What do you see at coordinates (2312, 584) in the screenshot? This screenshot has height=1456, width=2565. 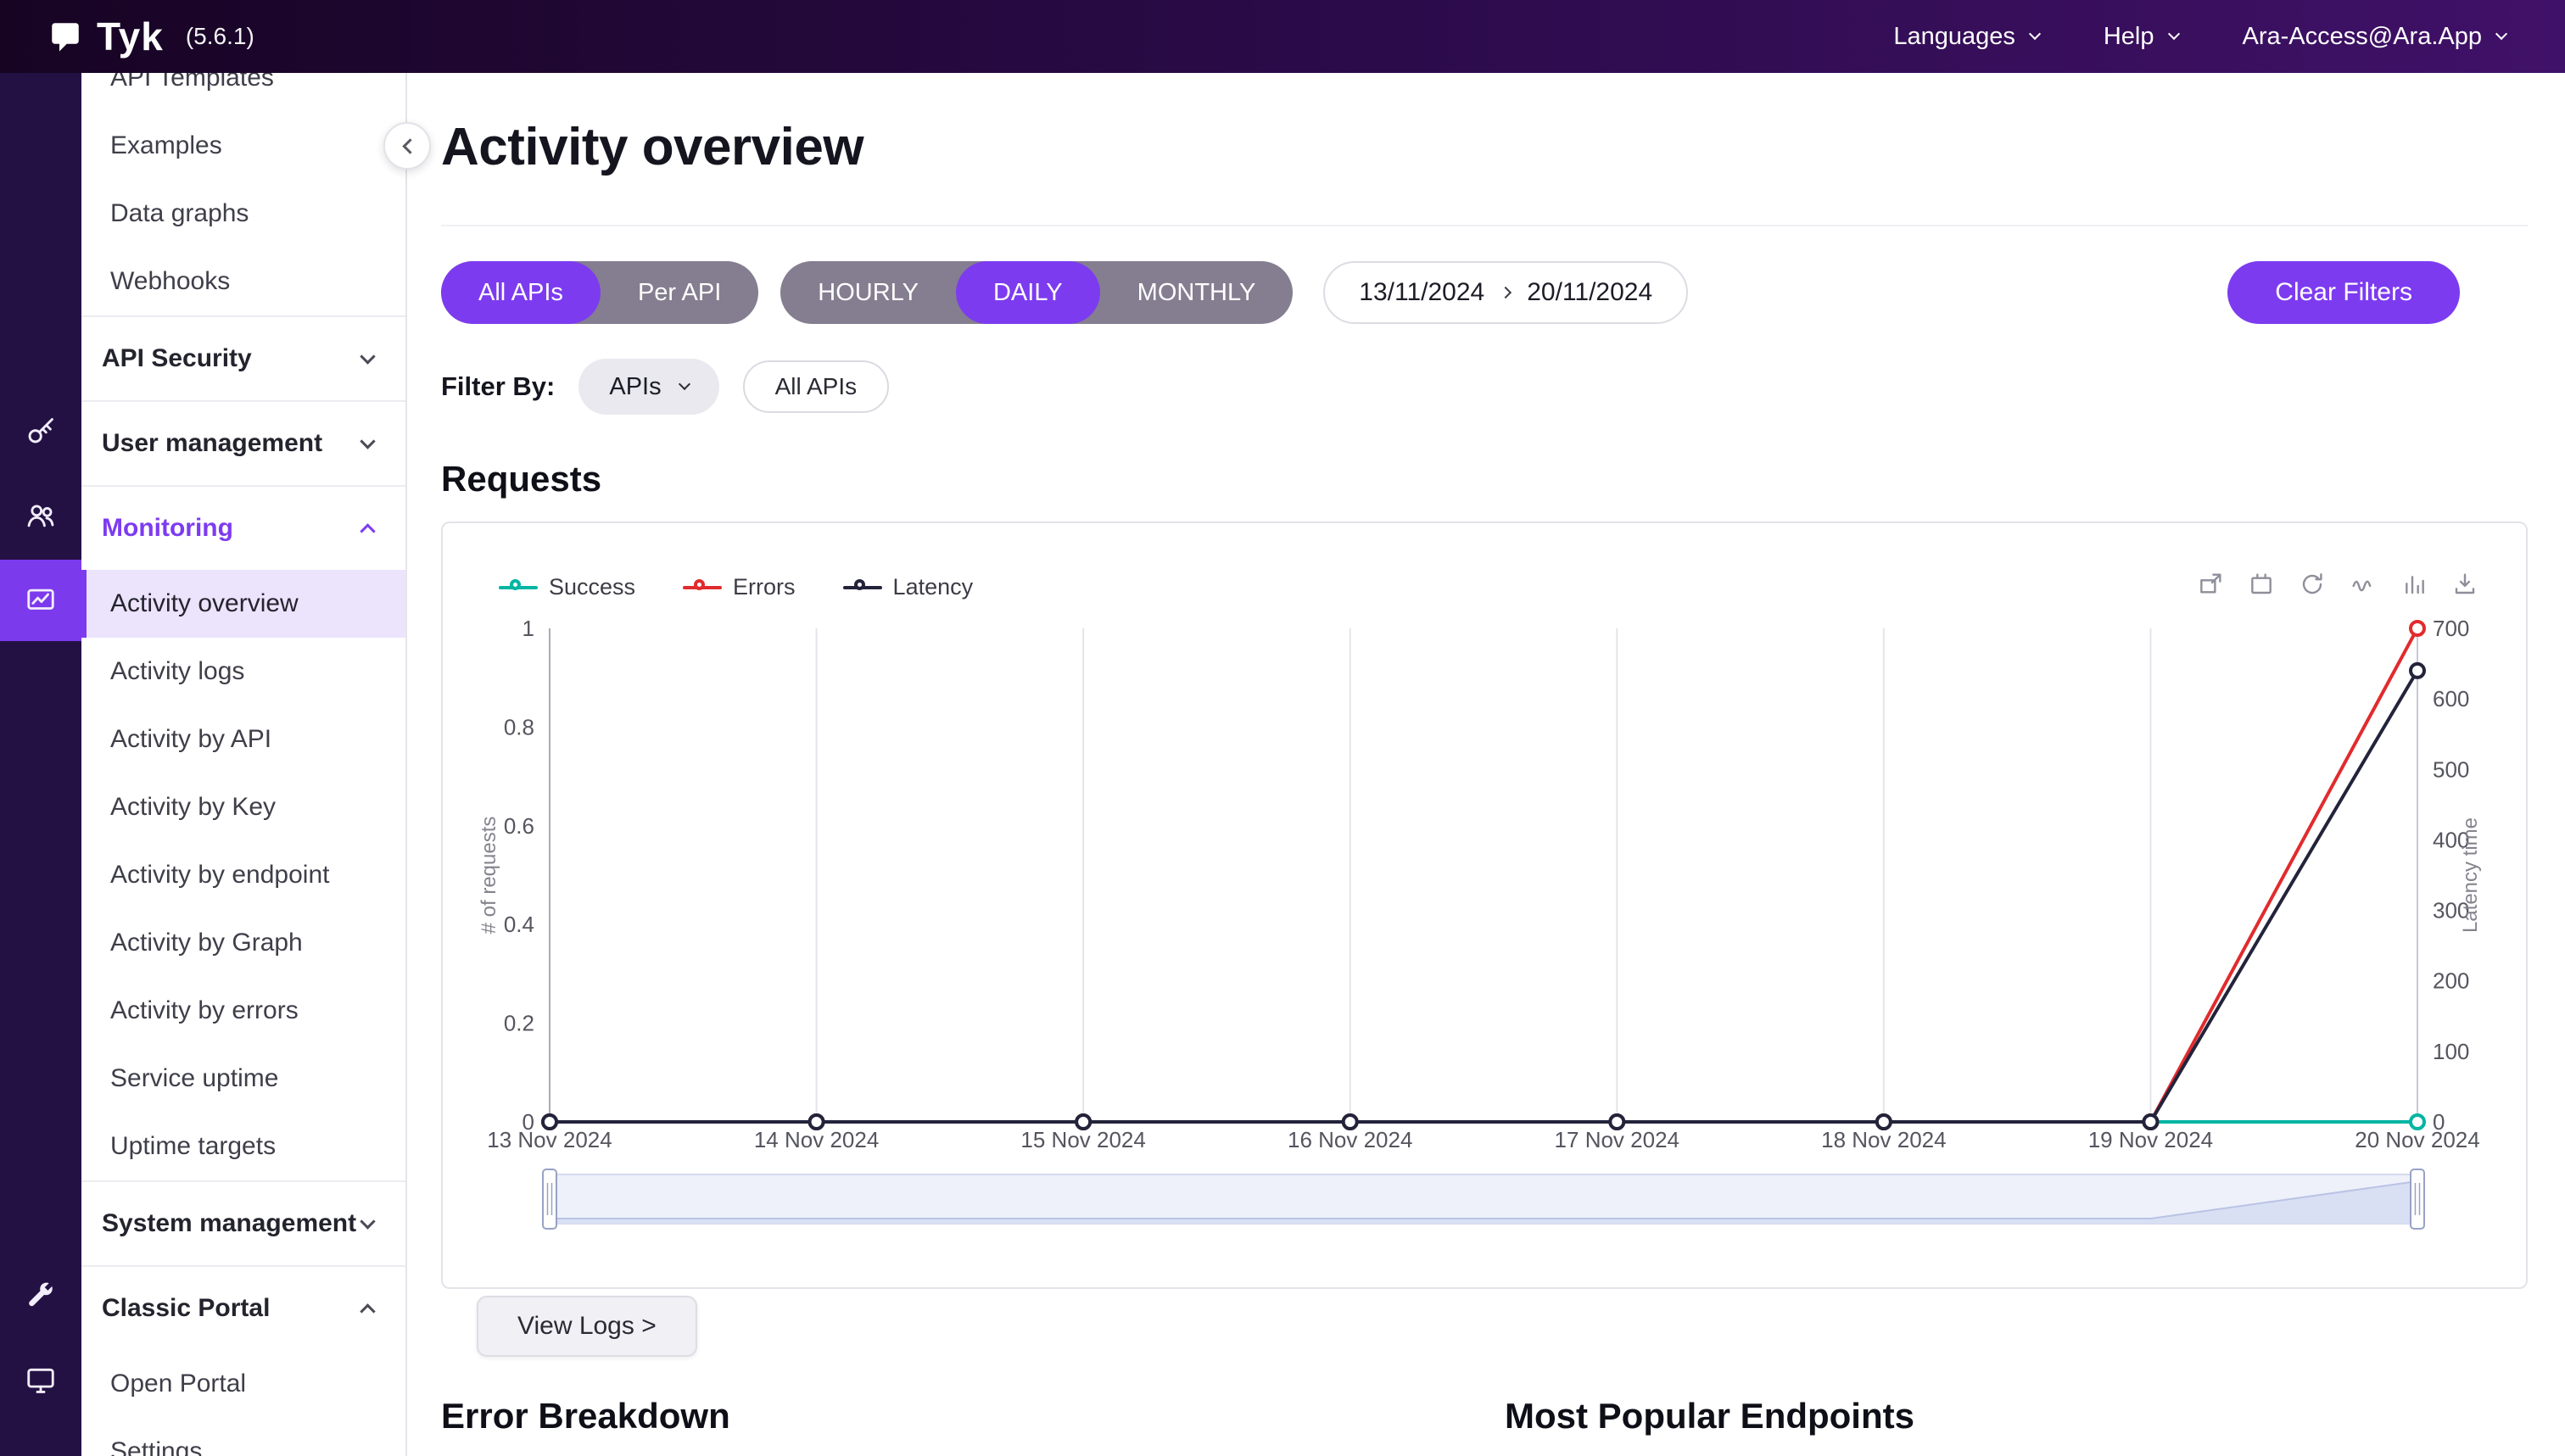 I see `toolbox-restore-icon` at bounding box center [2312, 584].